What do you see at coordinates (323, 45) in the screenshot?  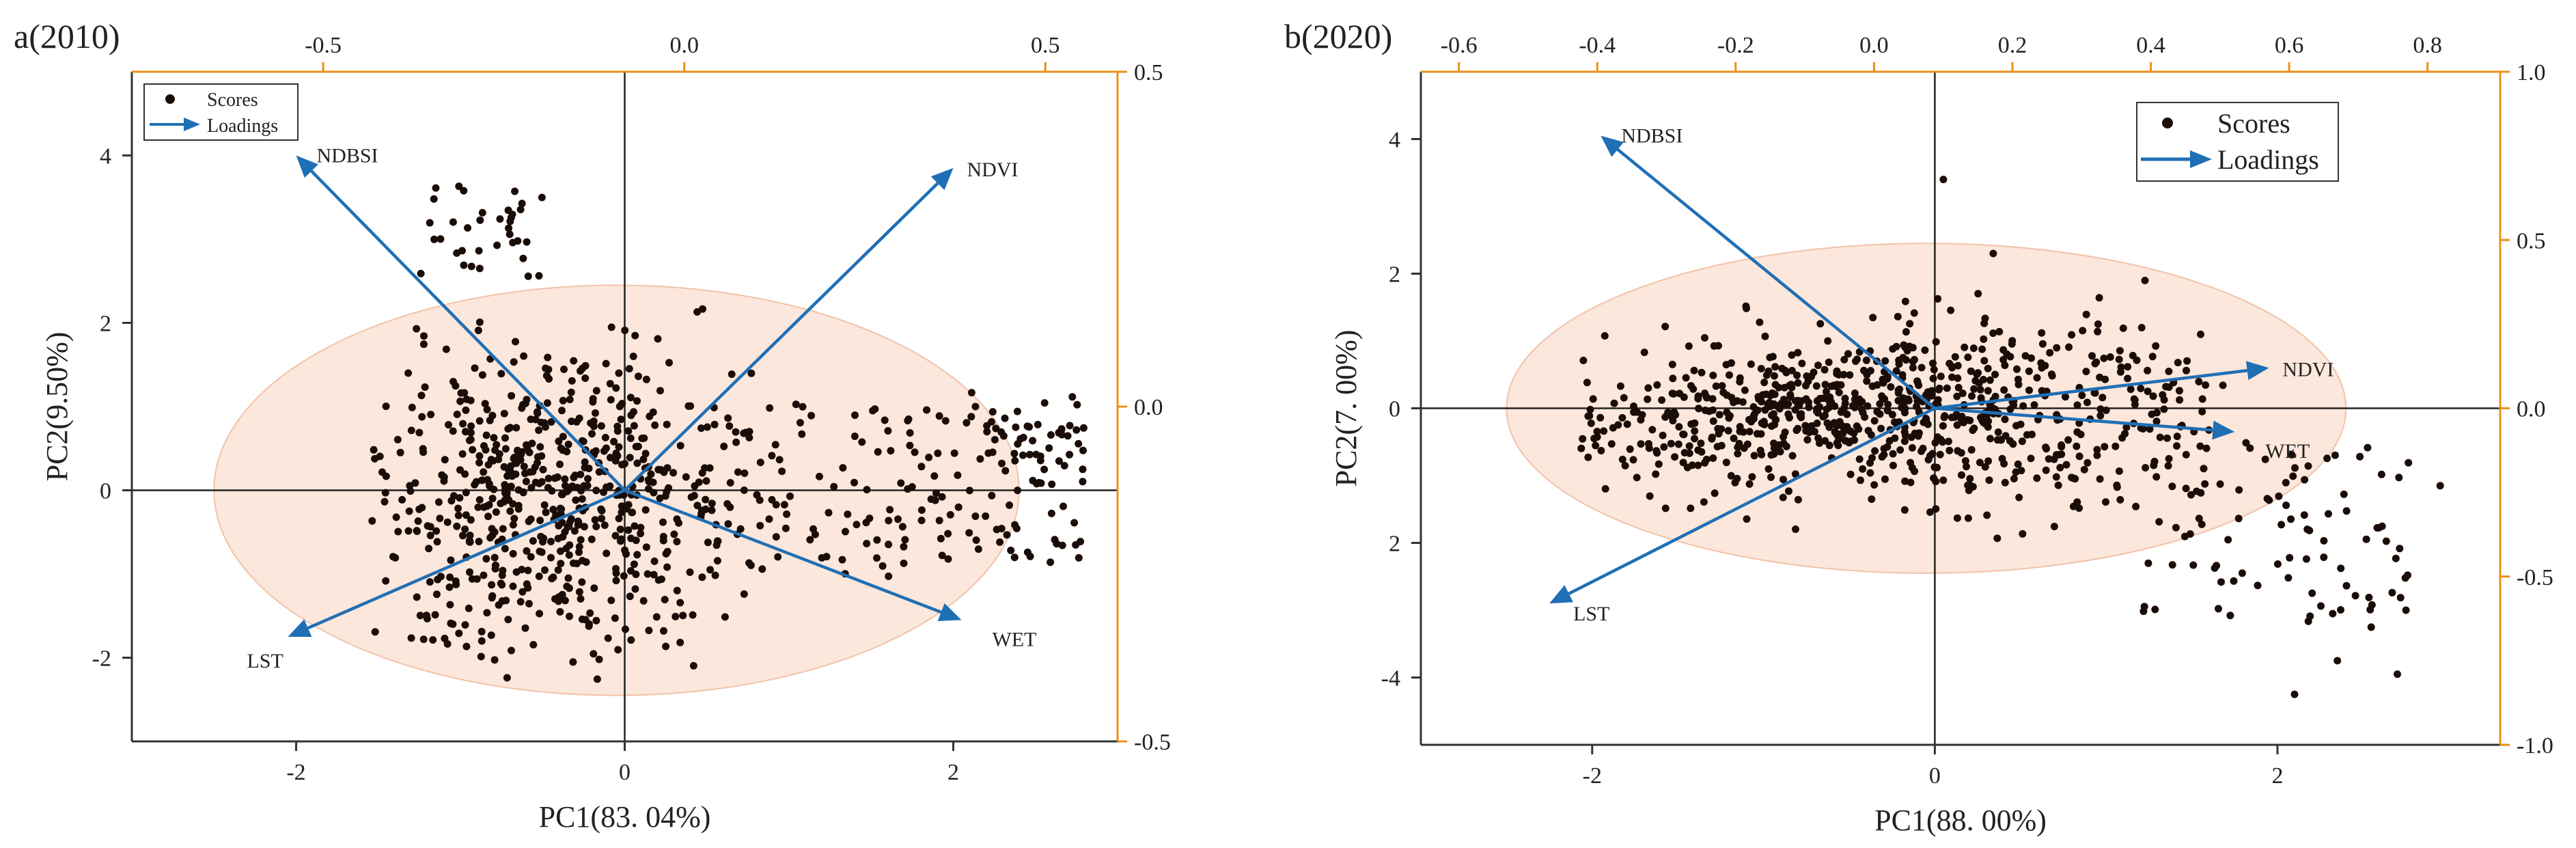 I see `top-tick-label: -0.5` at bounding box center [323, 45].